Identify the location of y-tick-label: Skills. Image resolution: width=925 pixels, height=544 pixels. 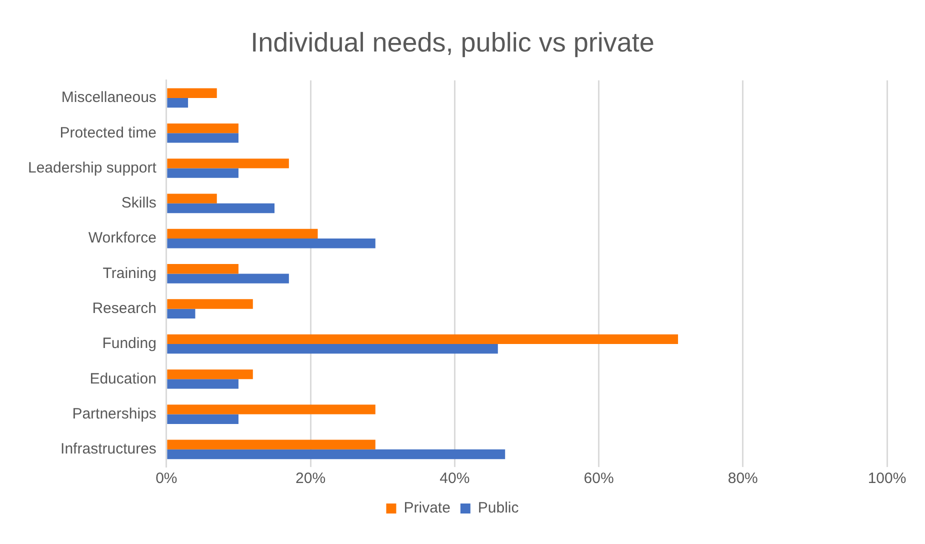
(138, 203).